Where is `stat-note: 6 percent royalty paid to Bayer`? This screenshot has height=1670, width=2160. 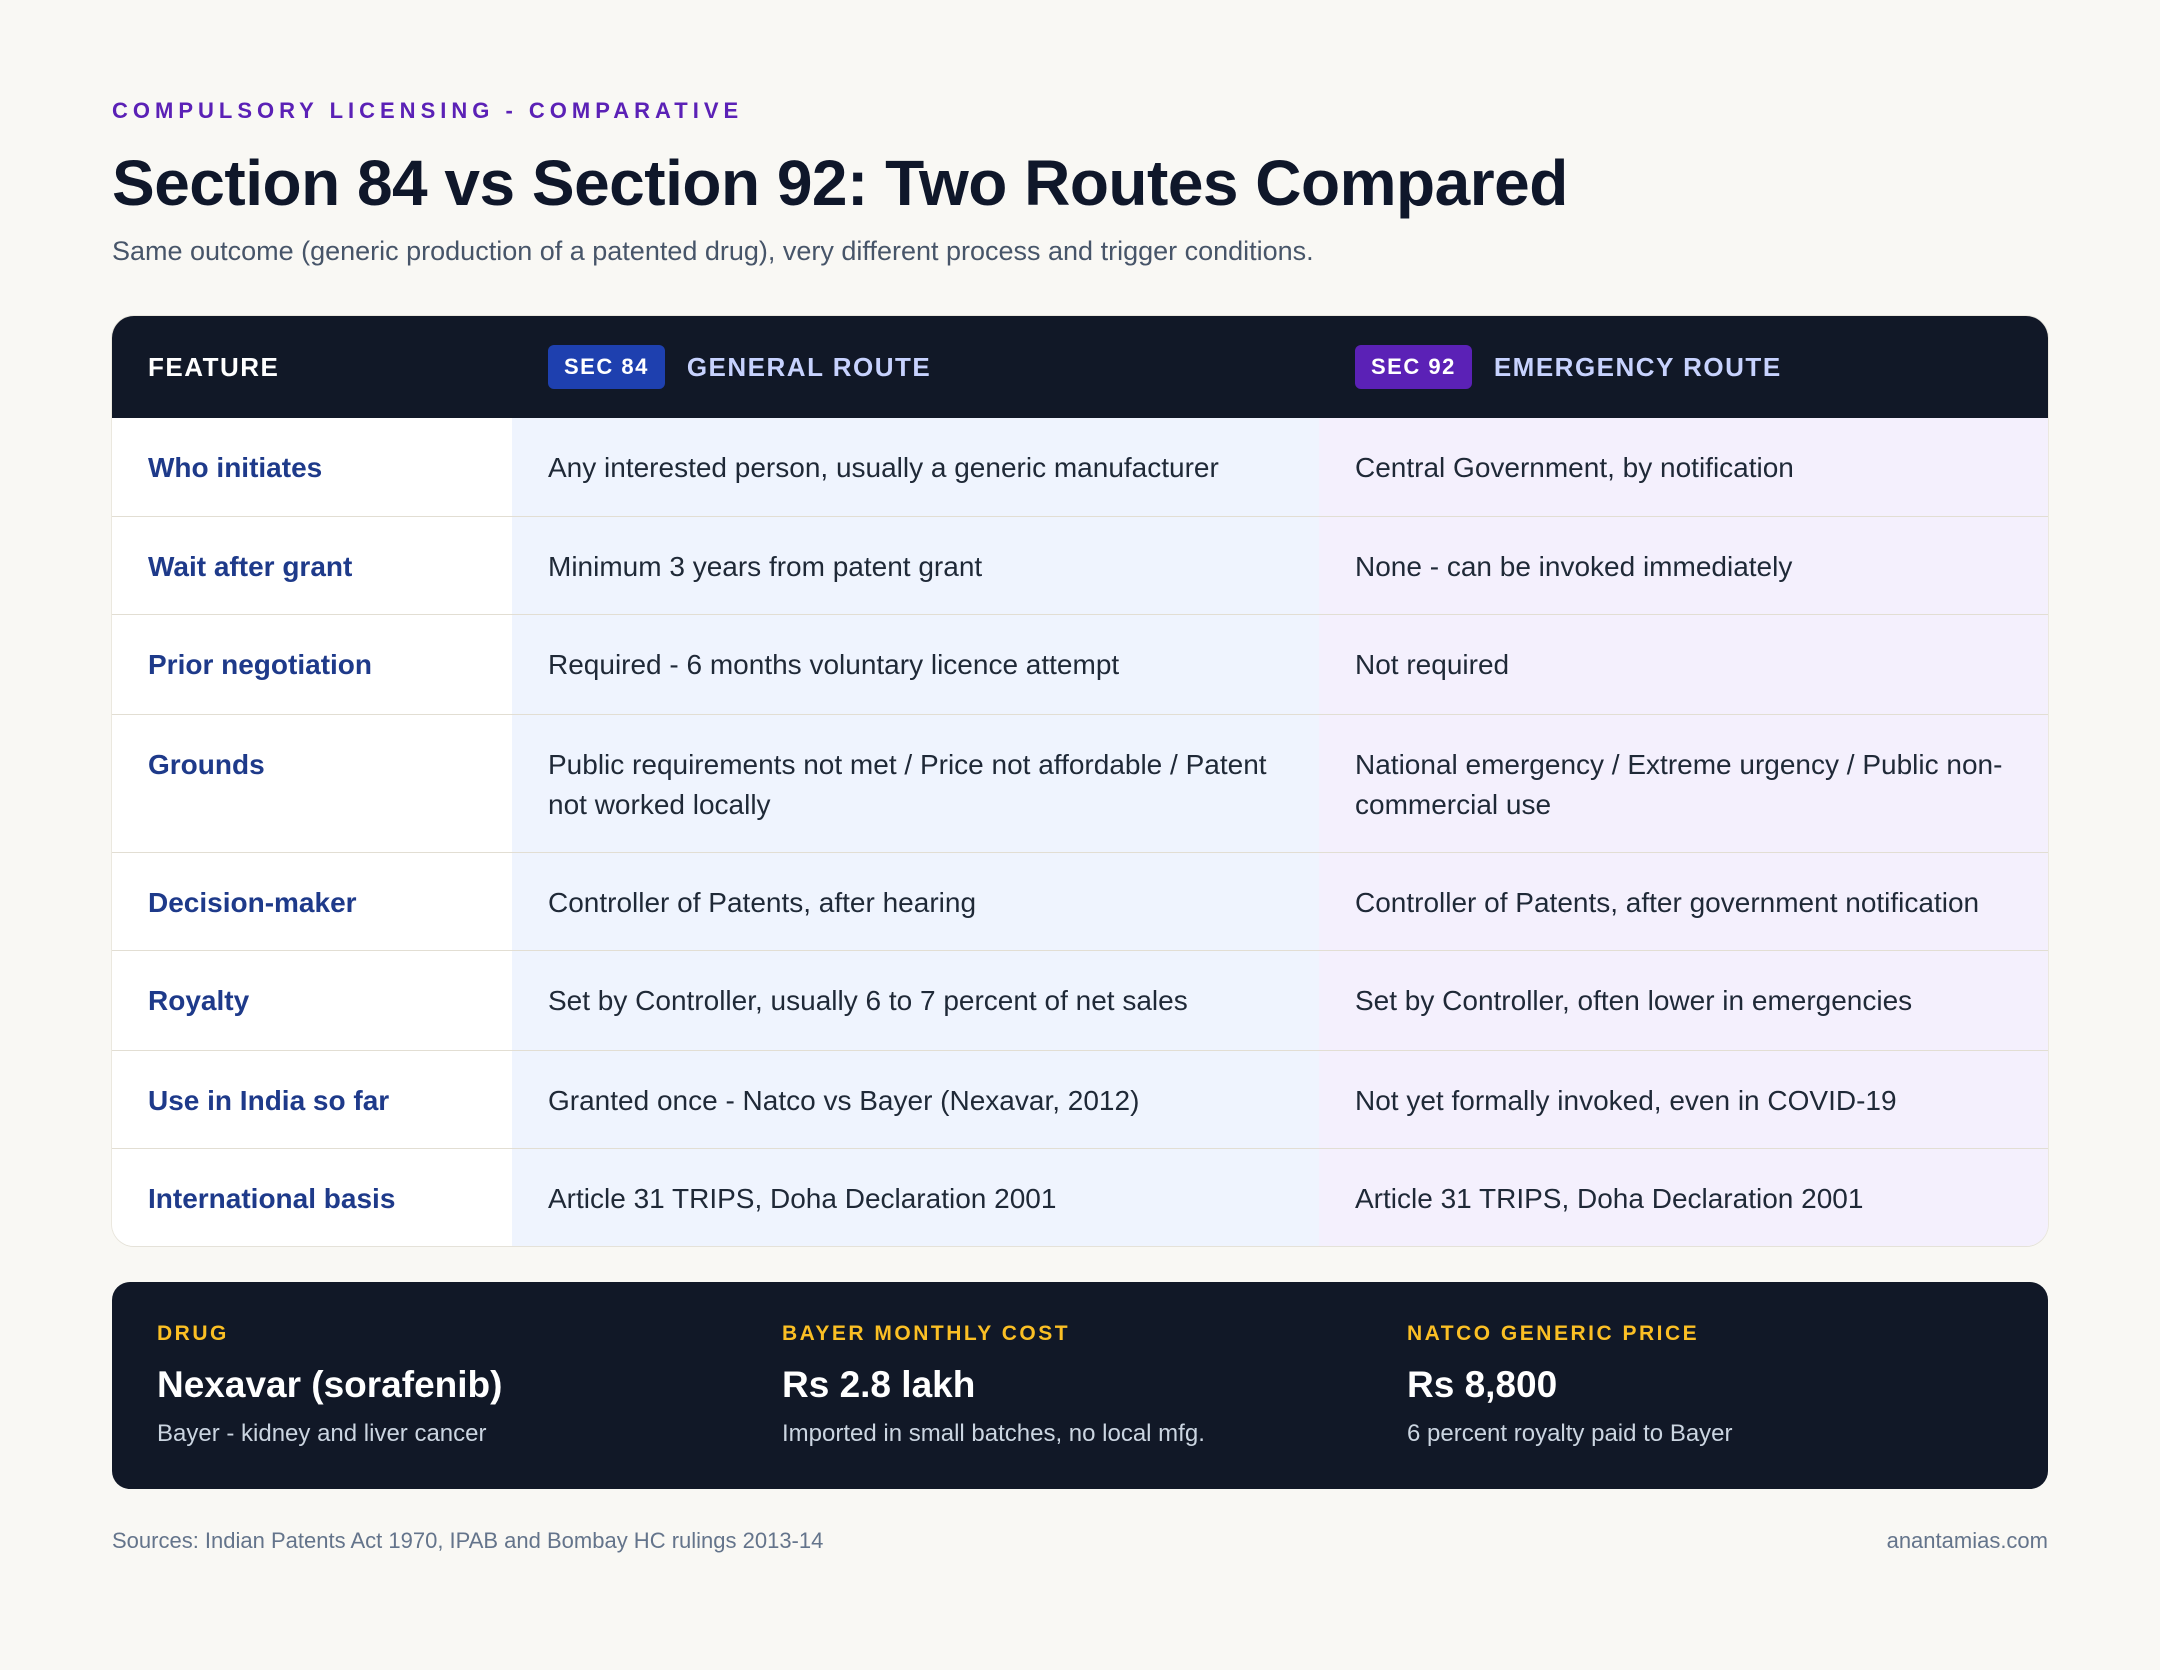
stat-note: 6 percent royalty paid to Bayer is located at coordinates (1570, 1433).